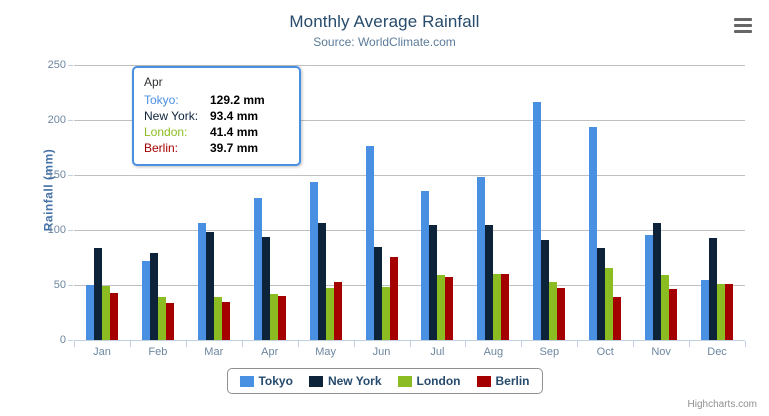 The height and width of the screenshot is (416, 769). I want to click on chart-legend: Tokyo New York London Berlin, so click(384, 381).